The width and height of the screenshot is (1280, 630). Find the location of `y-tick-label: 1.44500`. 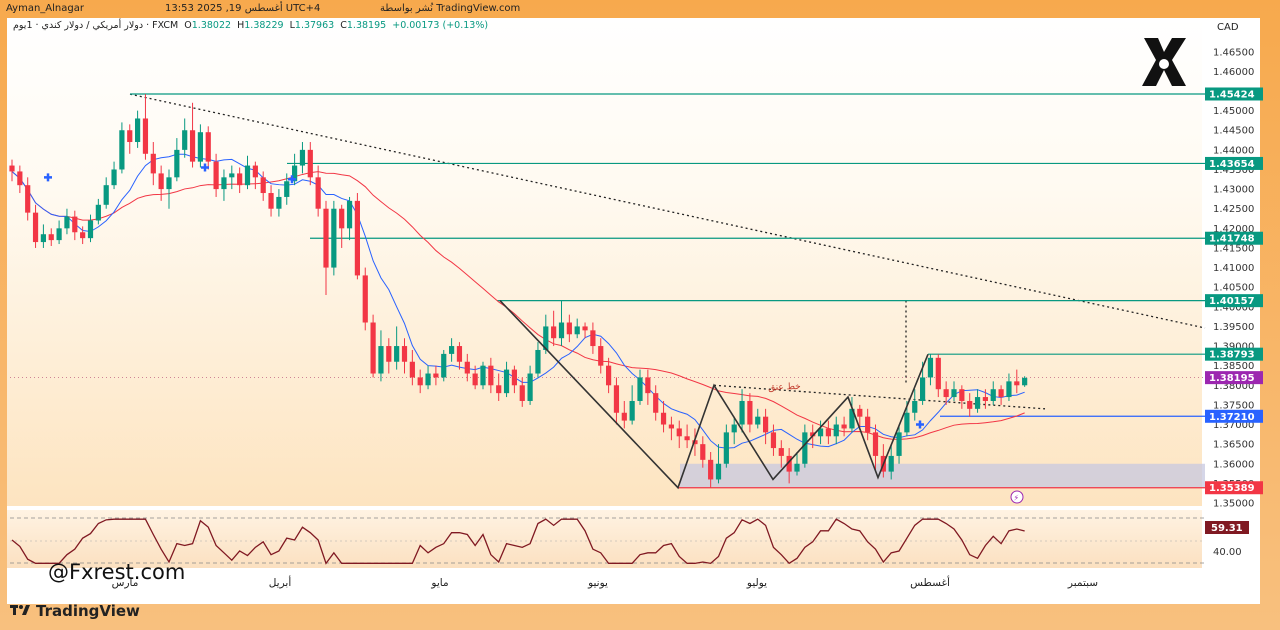

y-tick-label: 1.44500 is located at coordinates (1233, 131).